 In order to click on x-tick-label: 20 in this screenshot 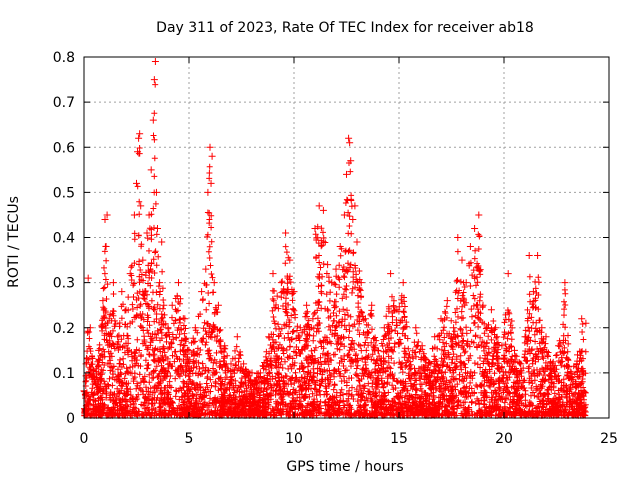, I will do `click(504, 439)`.